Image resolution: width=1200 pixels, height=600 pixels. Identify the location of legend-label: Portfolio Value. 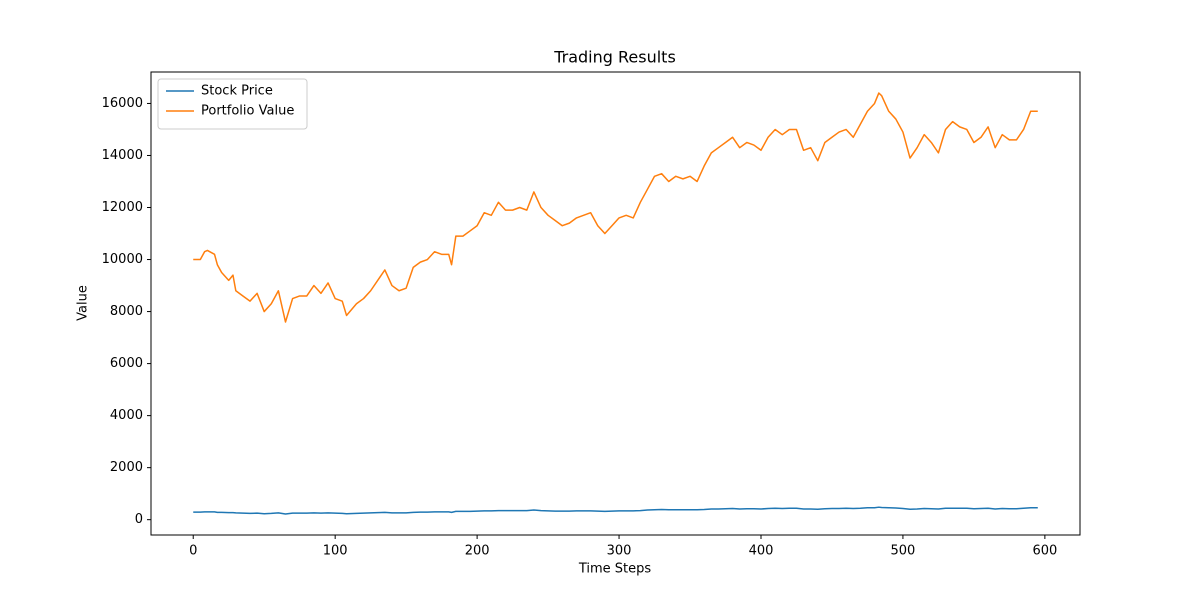
(247, 111).